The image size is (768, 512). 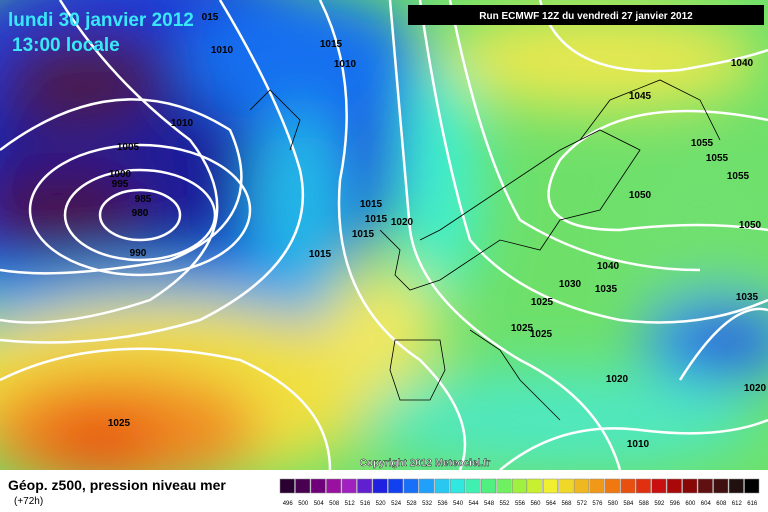 I want to click on scale-label: 532, so click(x=427, y=504).